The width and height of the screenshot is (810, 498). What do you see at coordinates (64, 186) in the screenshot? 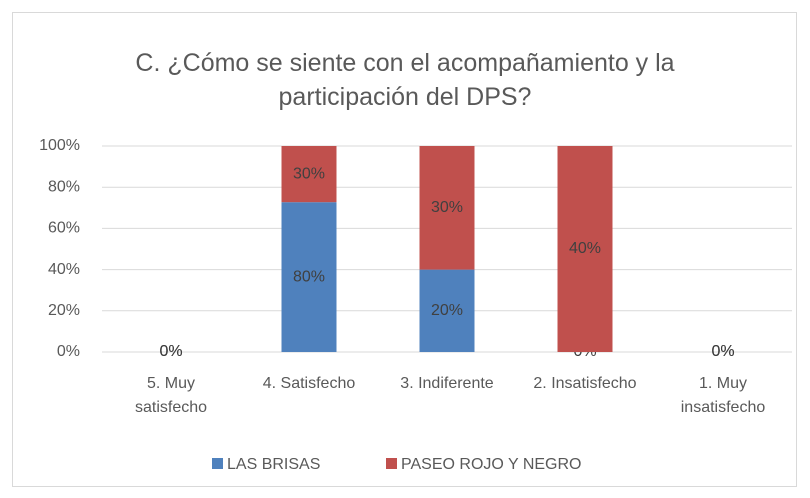
I see `y-tick-label: 80%` at bounding box center [64, 186].